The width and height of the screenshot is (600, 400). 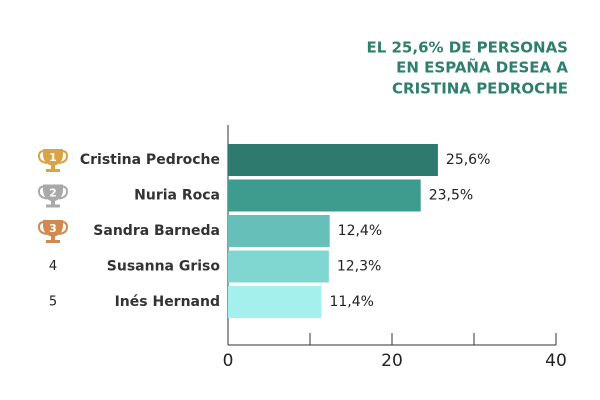 I want to click on value-label: 12,4%, so click(x=360, y=231).